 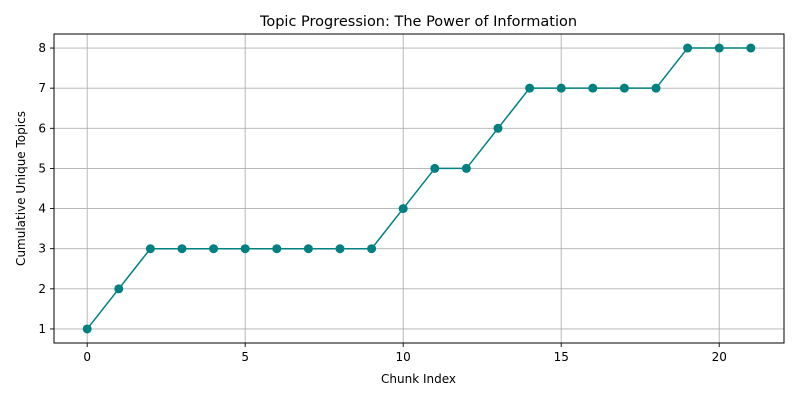 I want to click on x-tick-label: 15, so click(x=561, y=357).